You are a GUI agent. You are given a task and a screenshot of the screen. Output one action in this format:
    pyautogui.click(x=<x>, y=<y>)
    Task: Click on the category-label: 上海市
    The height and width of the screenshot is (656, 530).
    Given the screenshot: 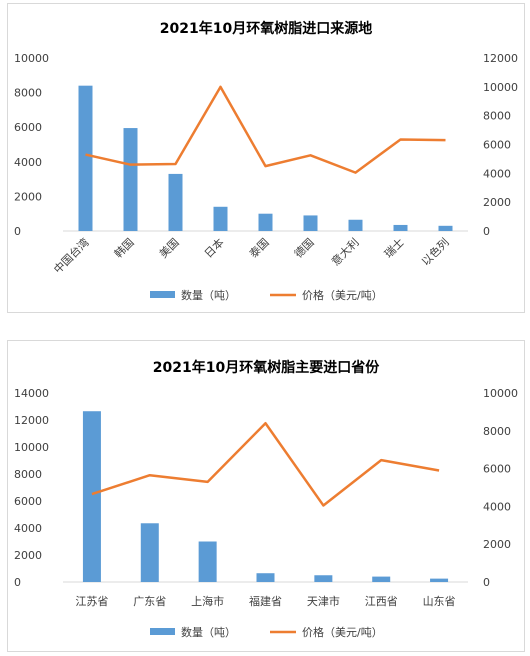 What is the action you would take?
    pyautogui.click(x=207, y=601)
    